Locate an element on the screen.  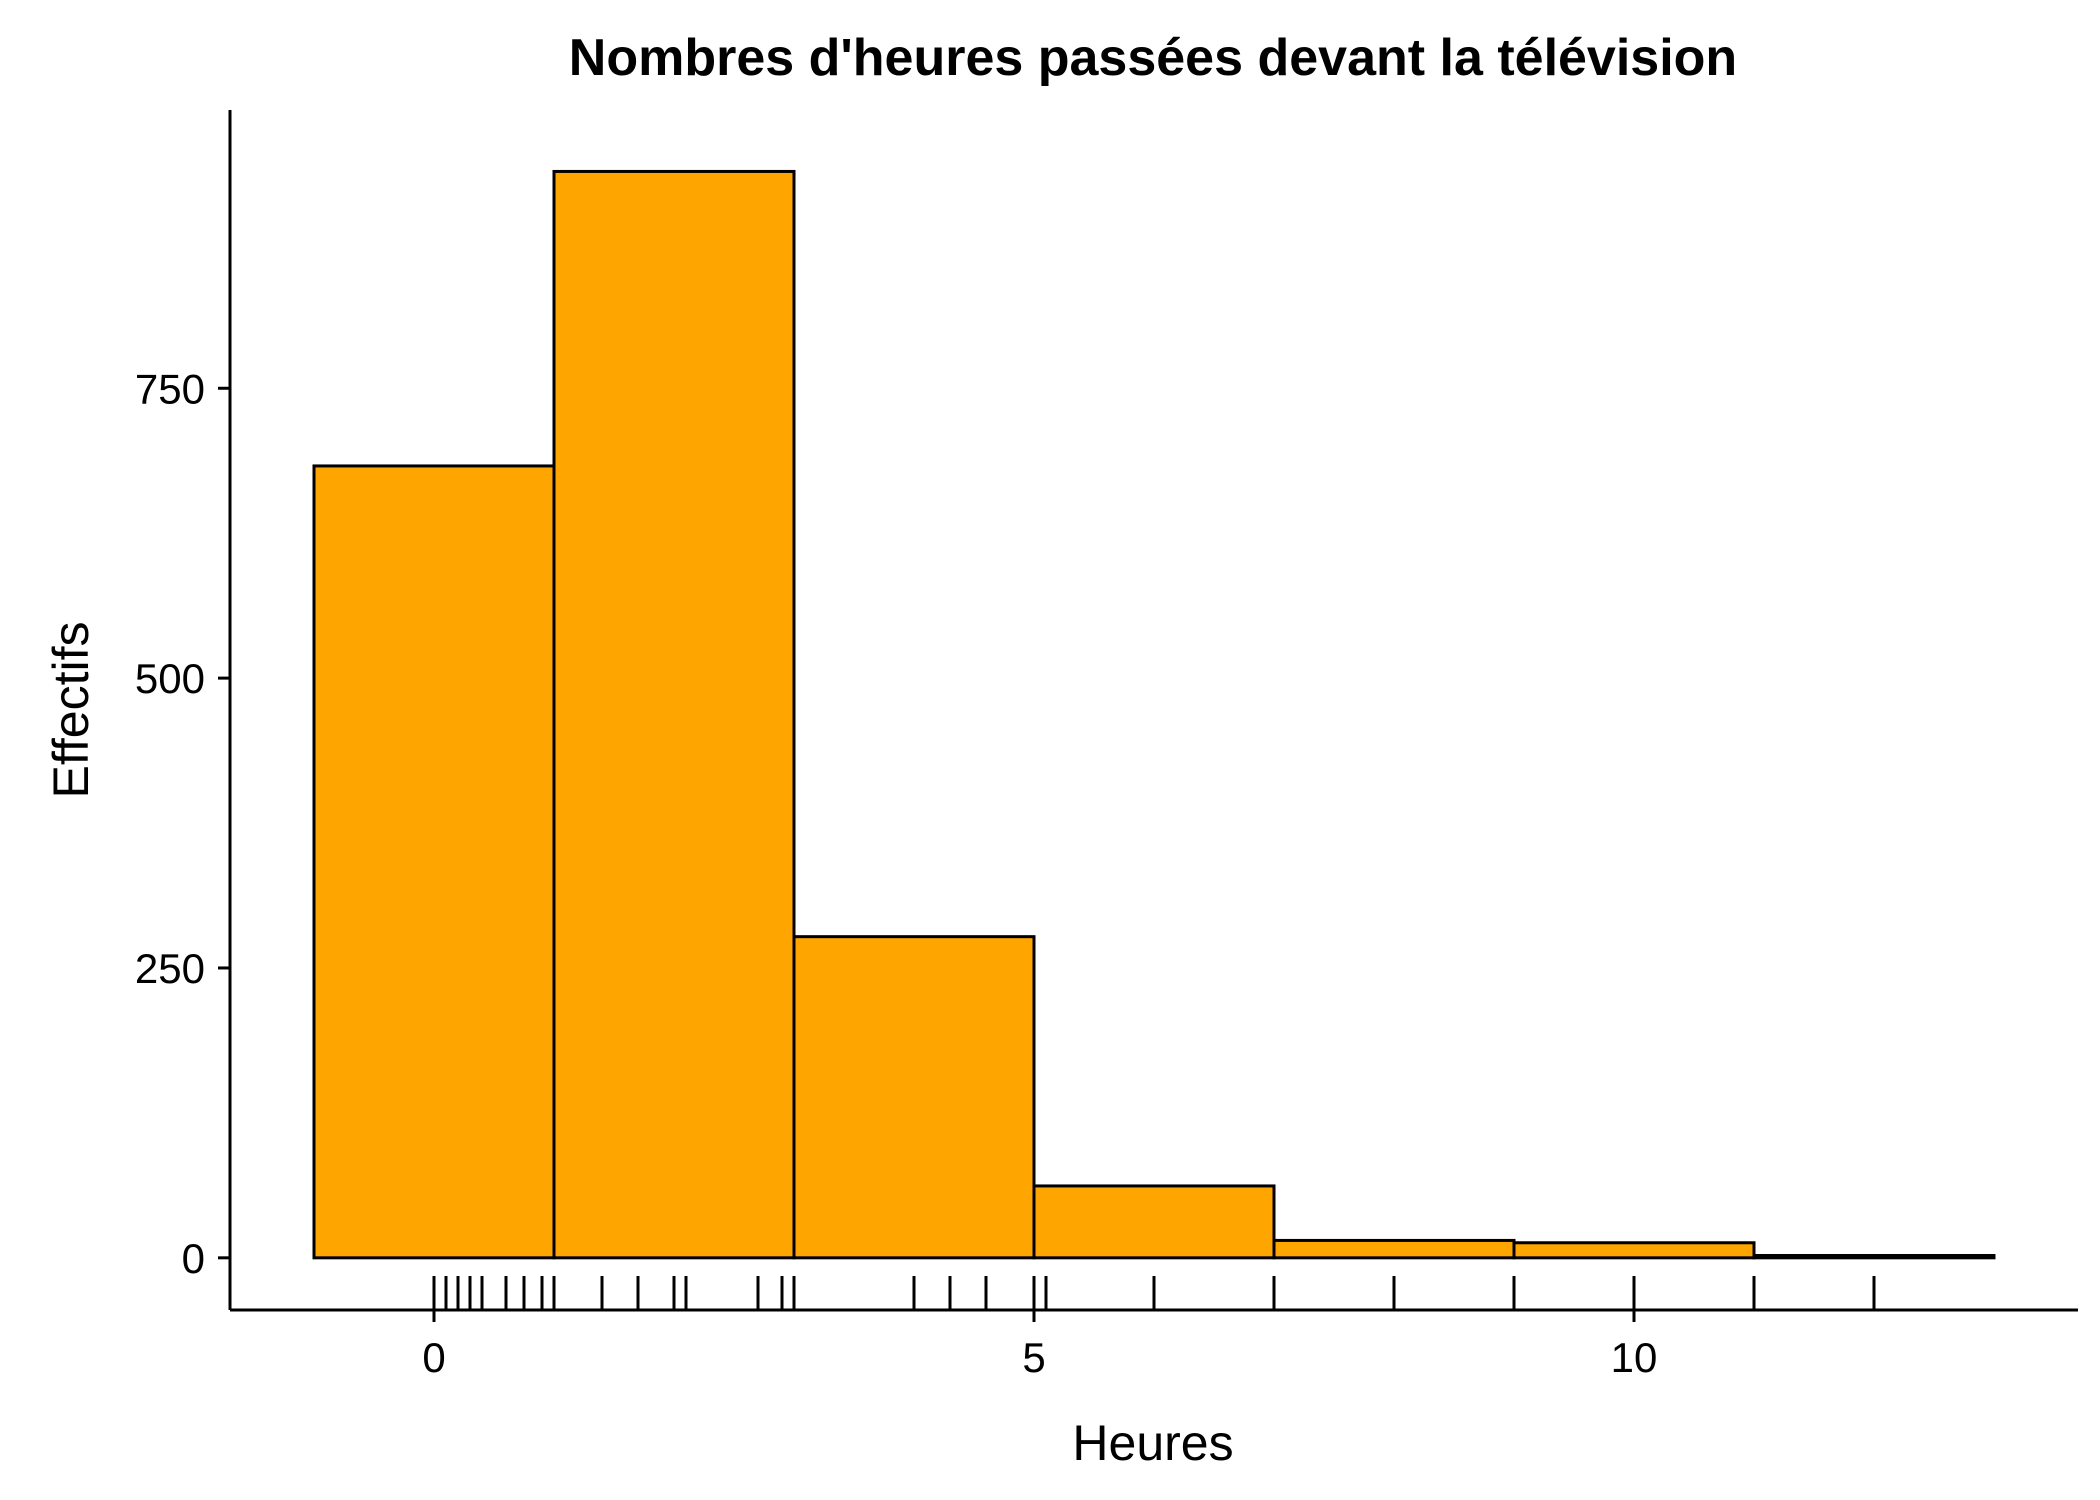
y-ticks-layer: 0 250 500 750 is located at coordinates (182, 823).